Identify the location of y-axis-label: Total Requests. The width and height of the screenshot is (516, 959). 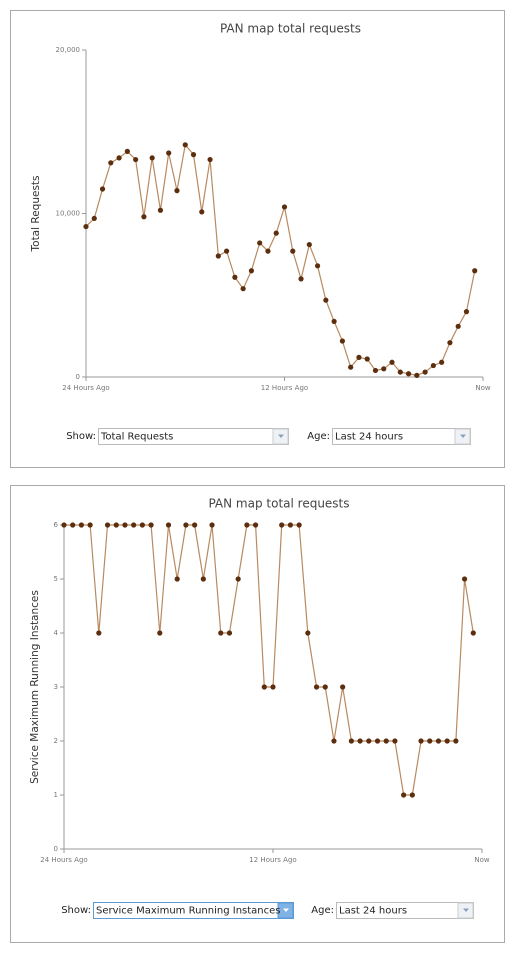
(36, 214).